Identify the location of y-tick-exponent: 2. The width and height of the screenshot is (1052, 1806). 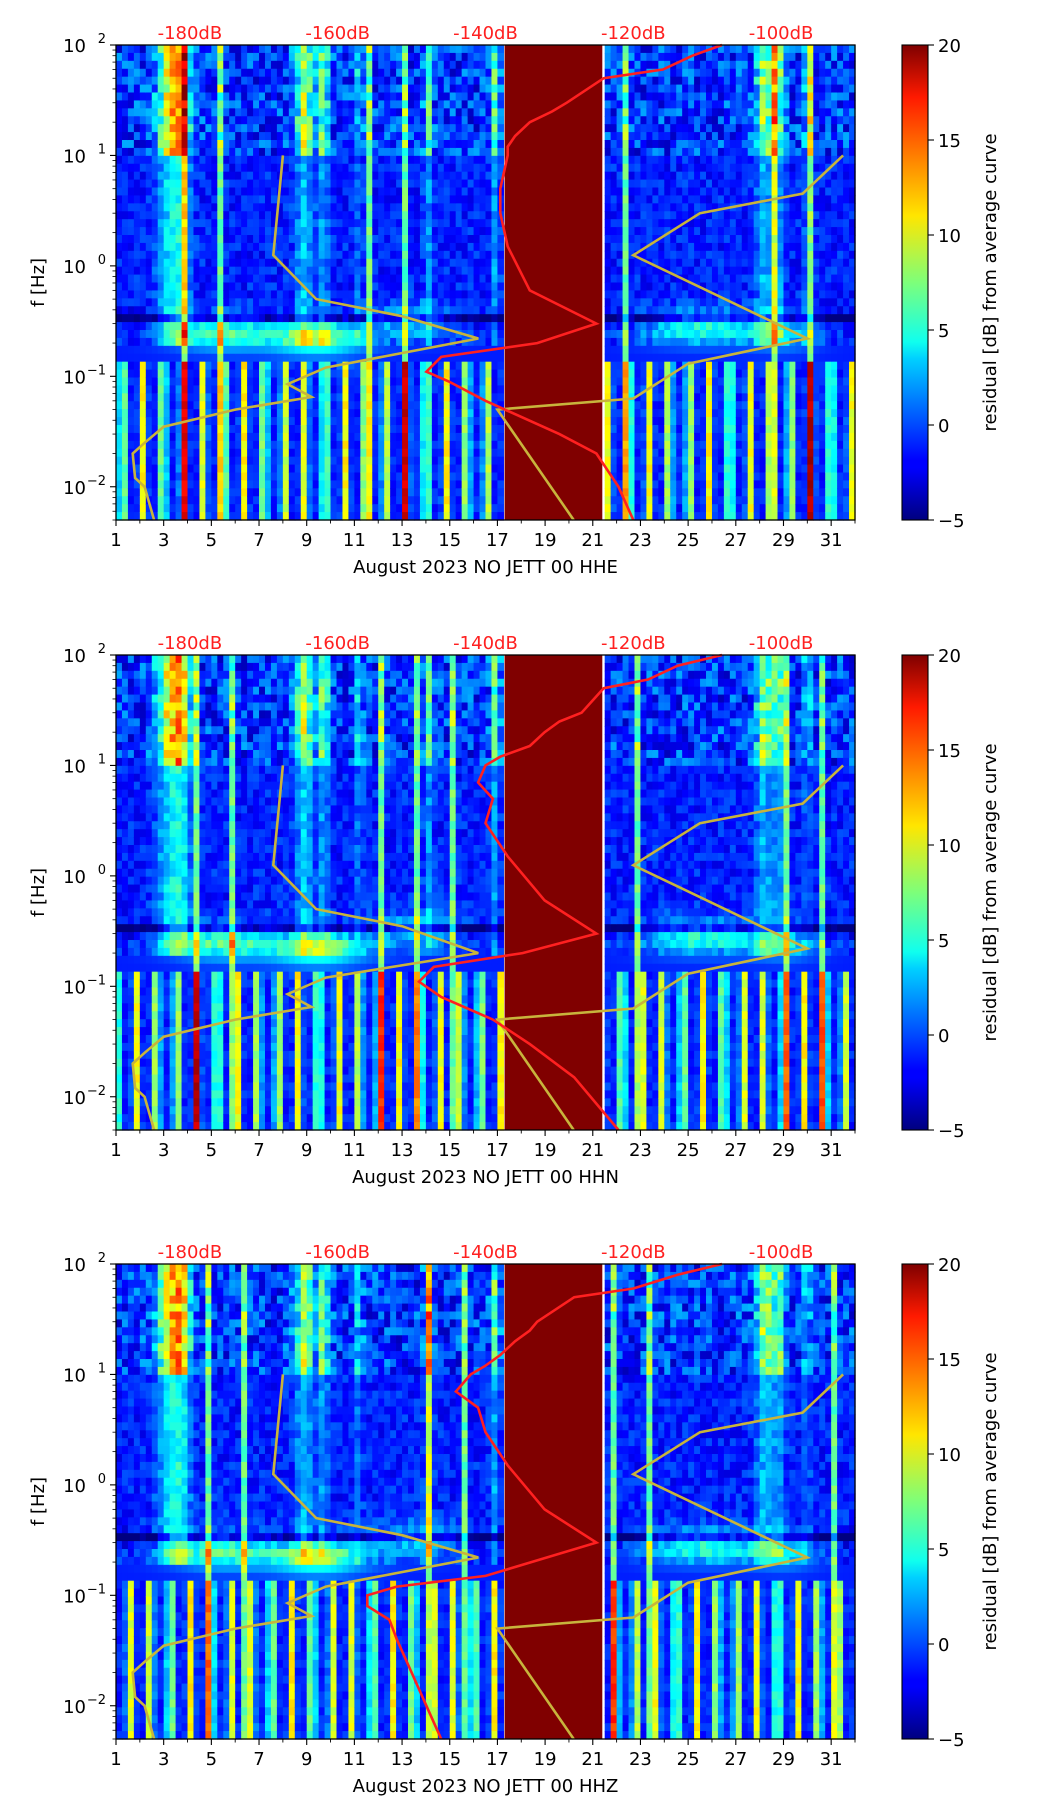
(102, 39).